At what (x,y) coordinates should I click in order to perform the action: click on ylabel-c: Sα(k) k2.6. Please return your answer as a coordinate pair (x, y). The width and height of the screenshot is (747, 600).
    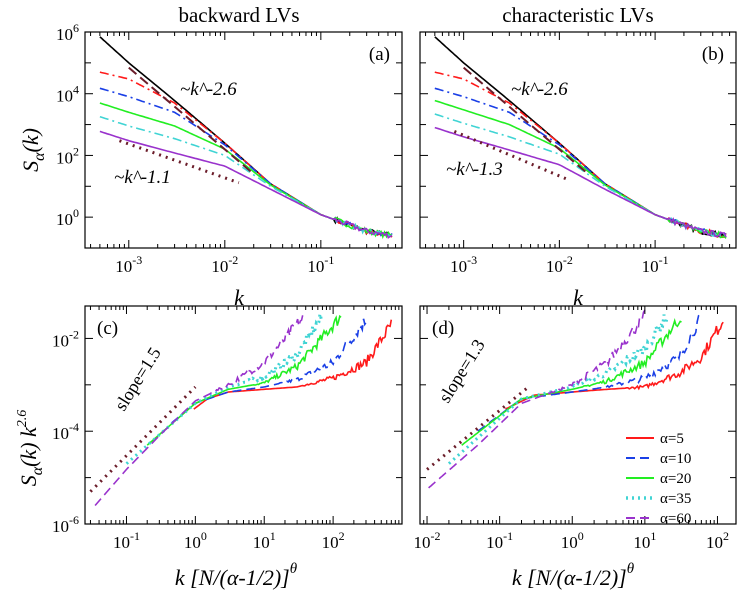
    Looking at the image, I should click on (30, 448).